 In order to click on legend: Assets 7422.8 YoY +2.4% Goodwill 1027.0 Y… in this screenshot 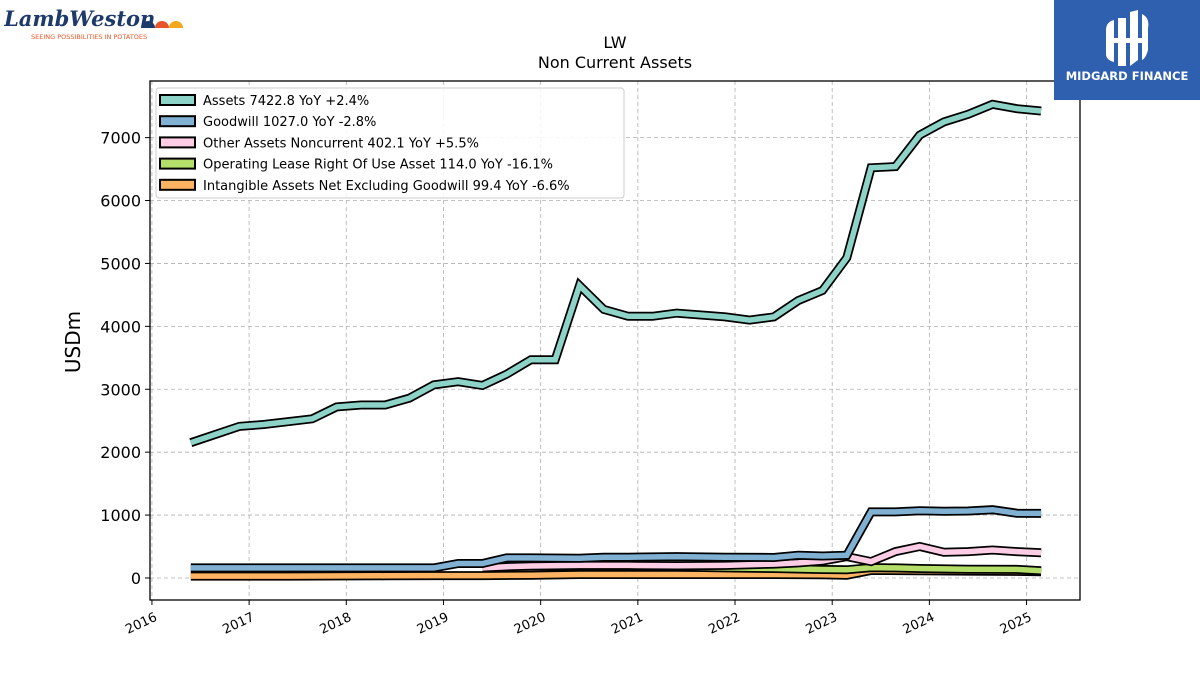, I will do `click(390, 143)`.